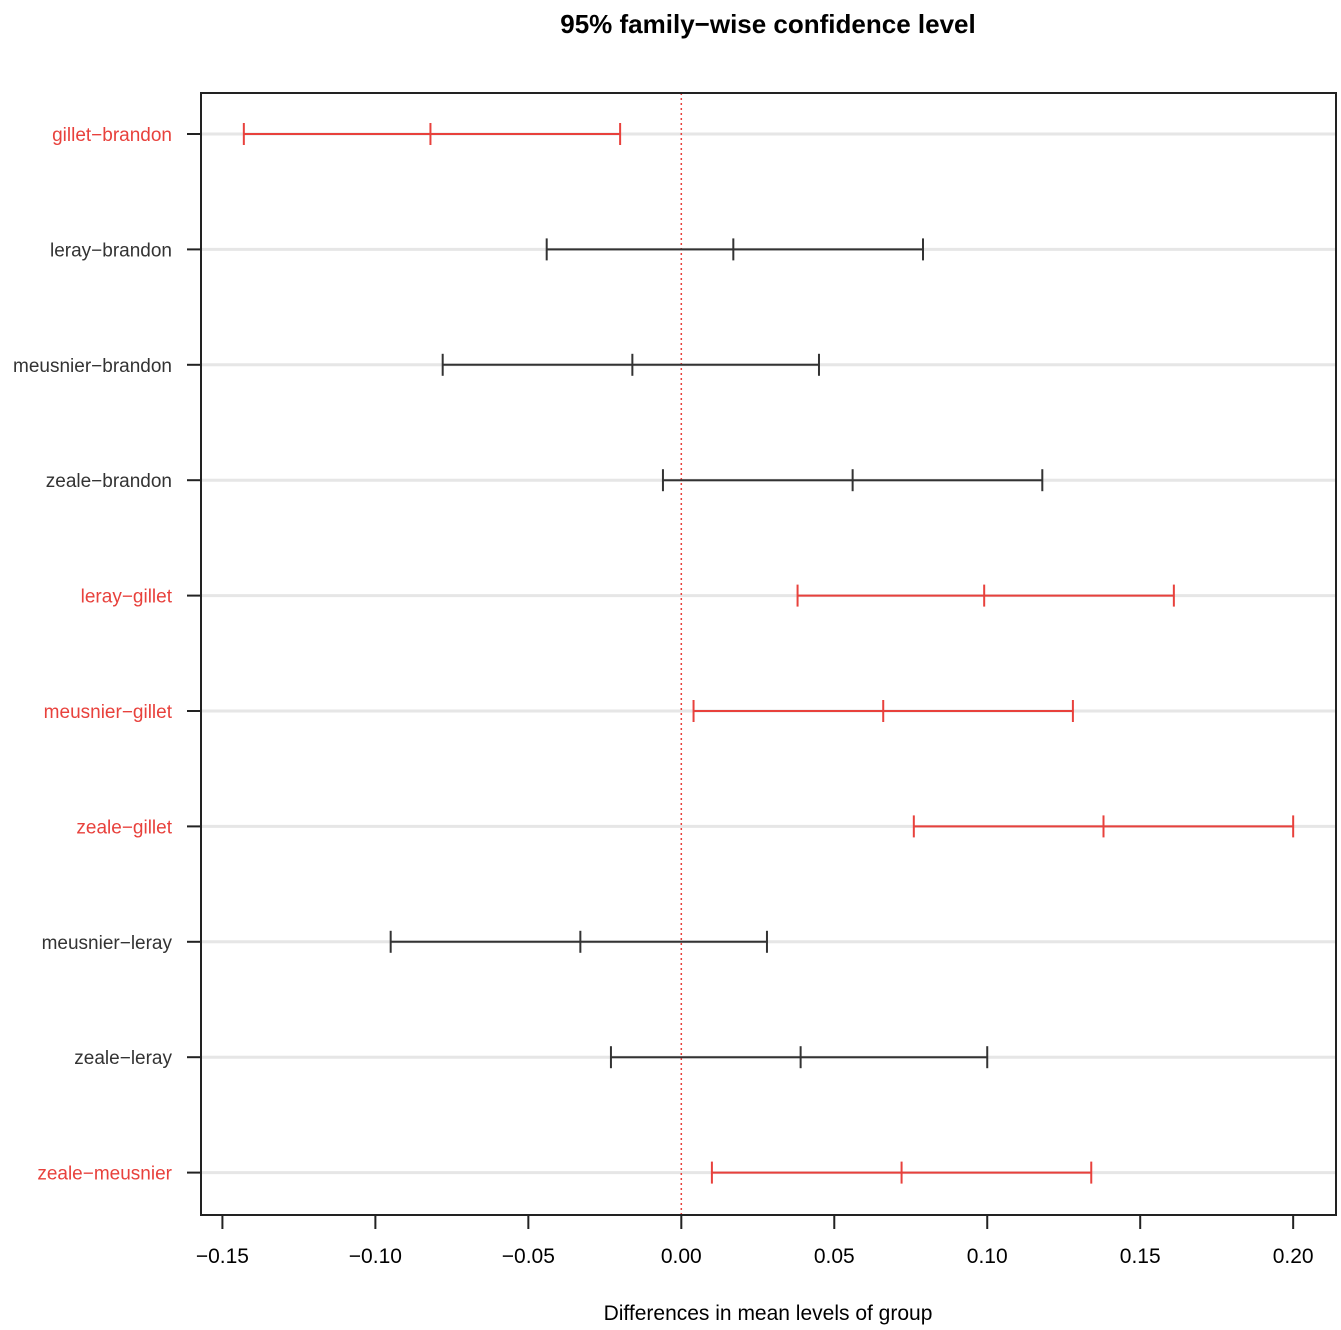  I want to click on y-tick-label: zeale−gillet, so click(124, 827).